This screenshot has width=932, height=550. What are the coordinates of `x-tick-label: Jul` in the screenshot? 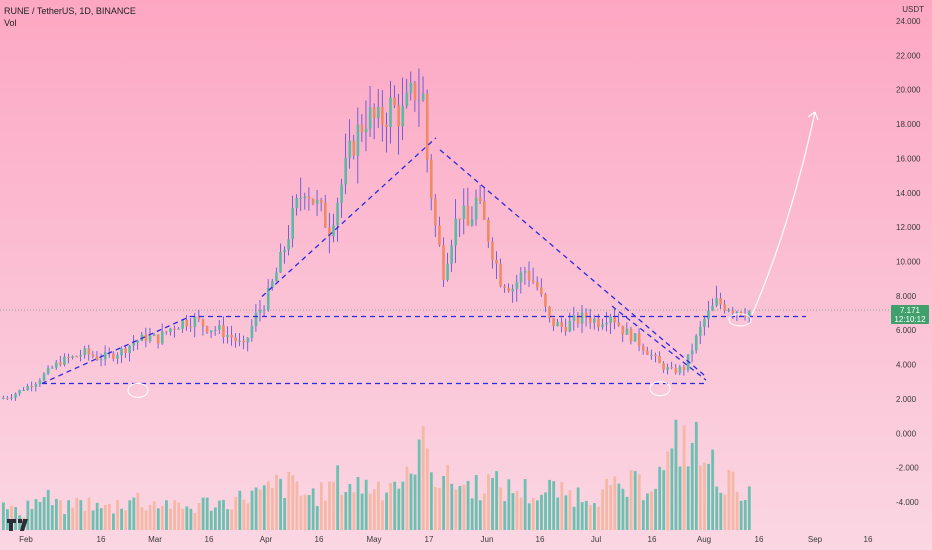 It's located at (596, 539).